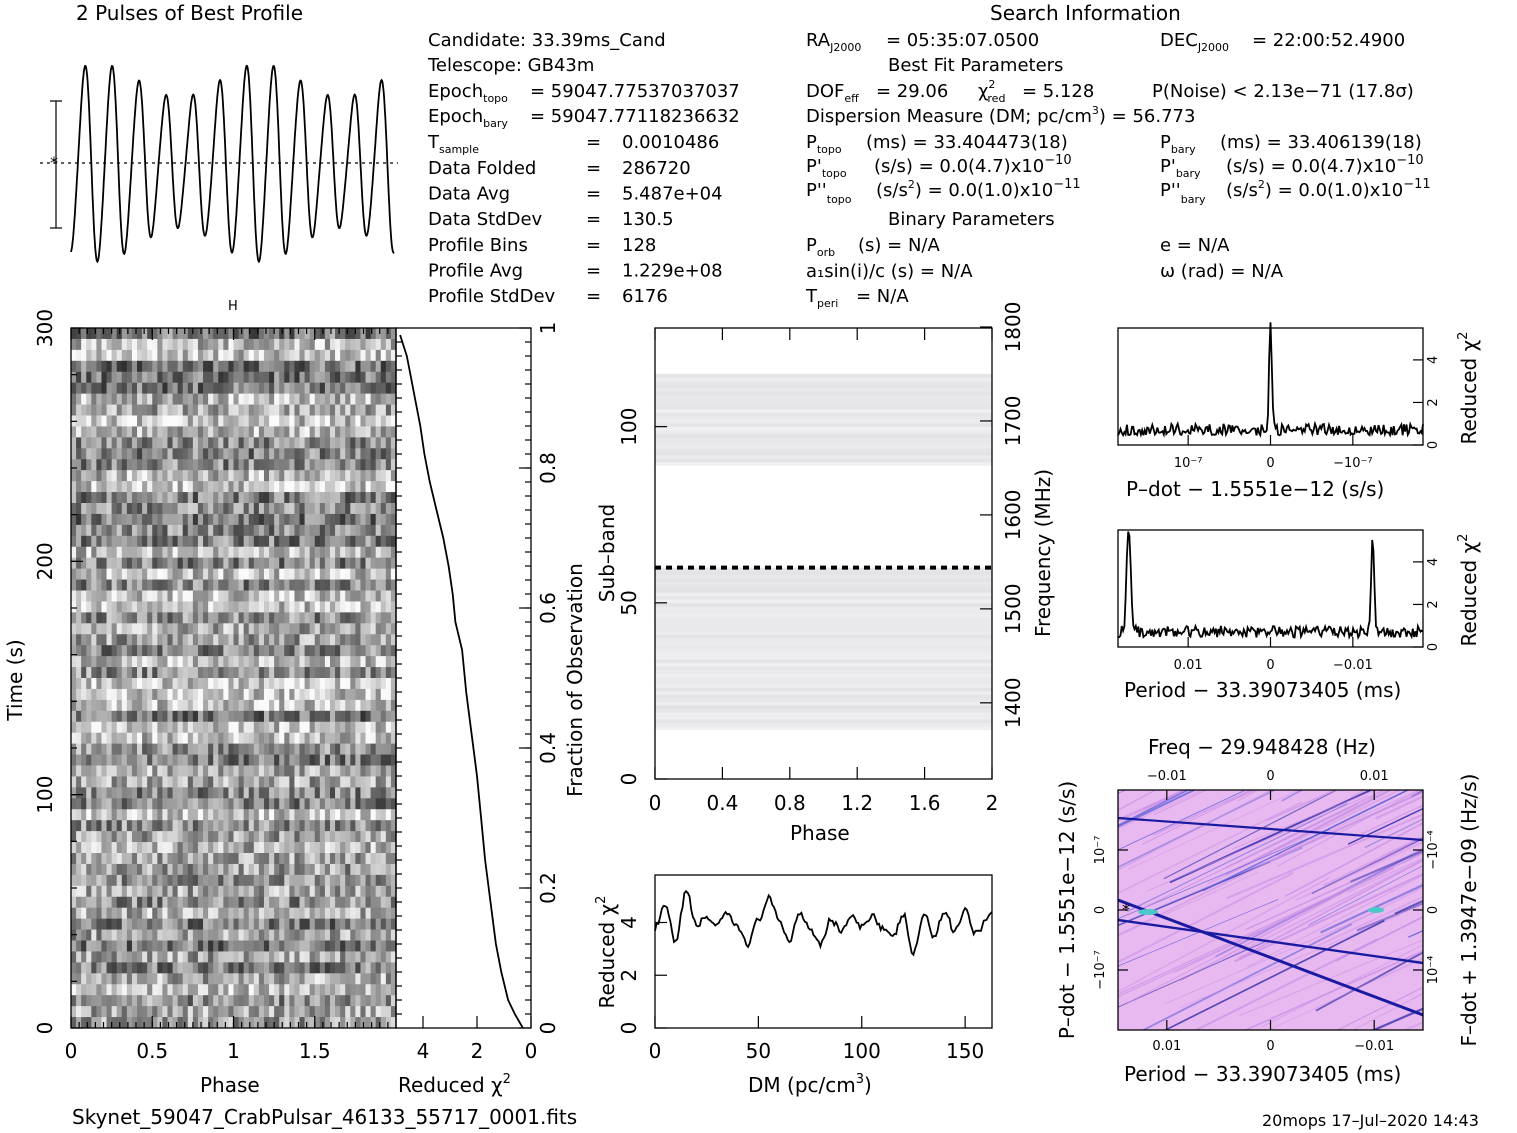 The height and width of the screenshot is (1133, 1517). I want to click on t-sample-value: 0.0010486, so click(670, 142).